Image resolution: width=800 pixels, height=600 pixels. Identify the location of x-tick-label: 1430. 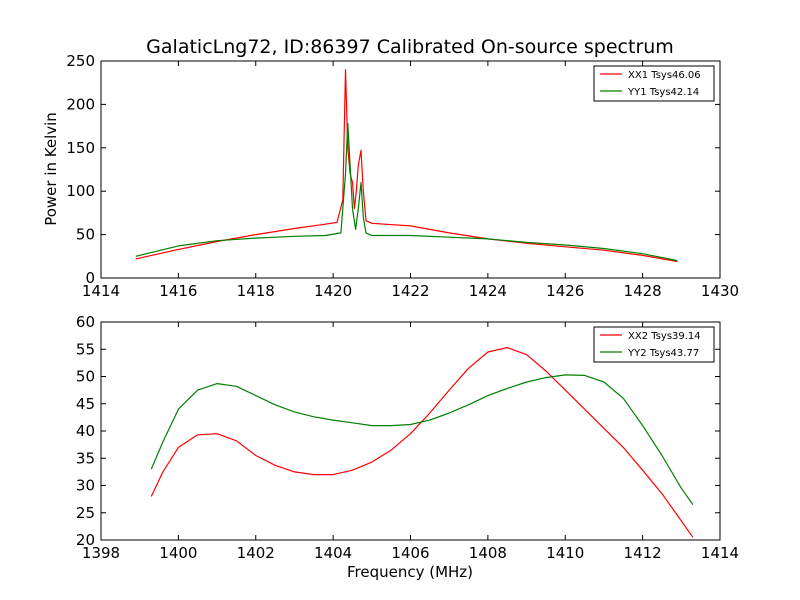
(720, 291).